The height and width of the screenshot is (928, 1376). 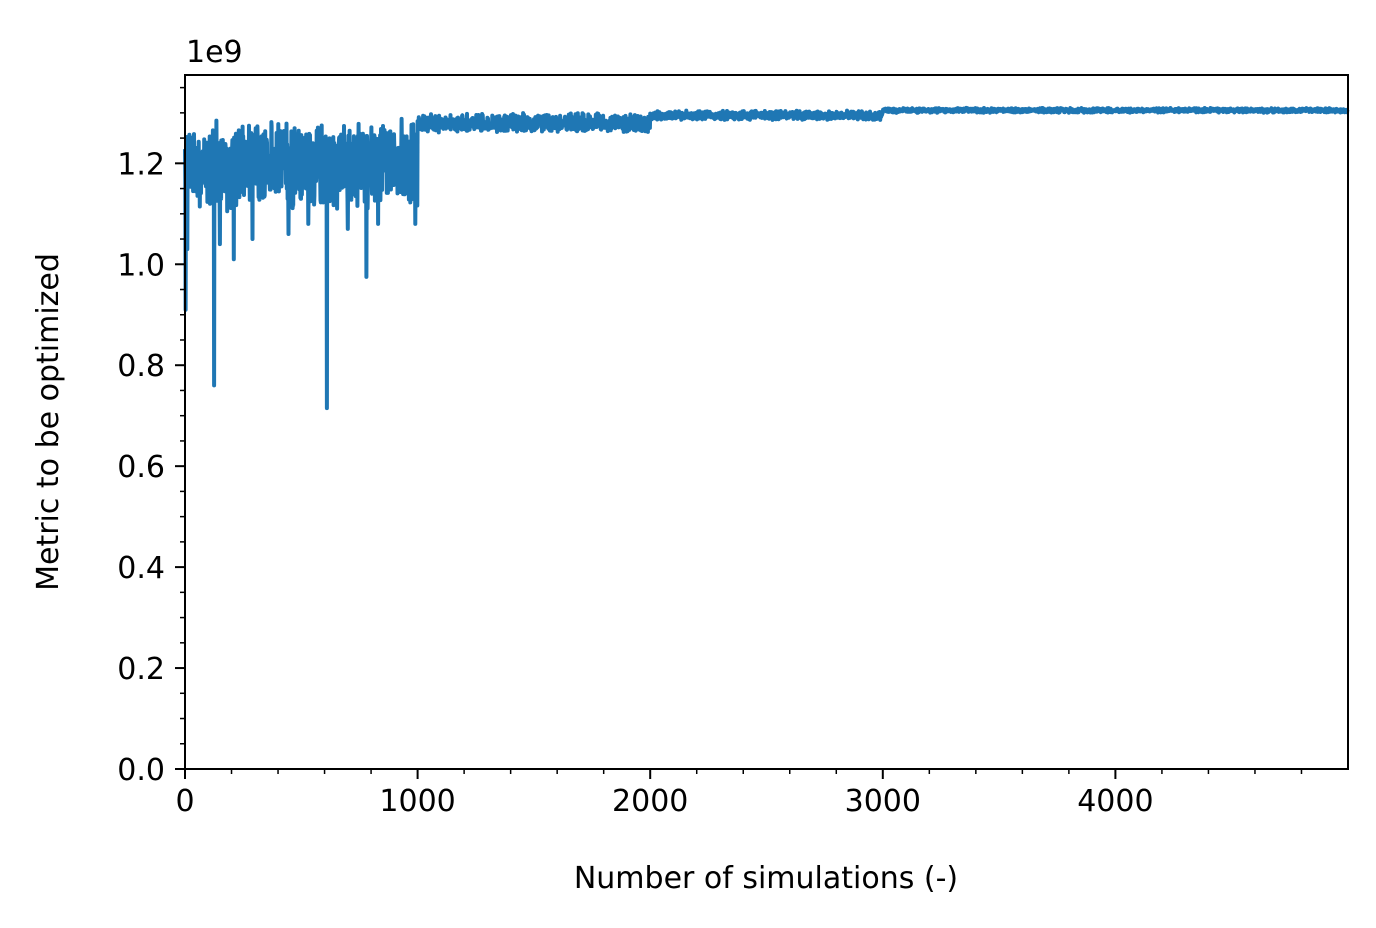 What do you see at coordinates (141, 669) in the screenshot?
I see `y-tick-label: 0.2` at bounding box center [141, 669].